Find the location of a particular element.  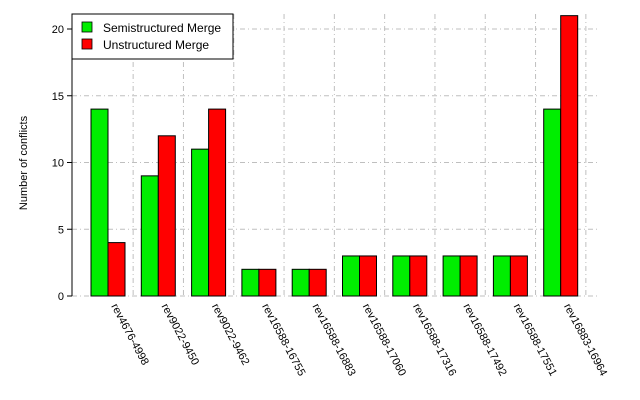

x-tick-label: rev16588-16883 is located at coordinates (334, 340).